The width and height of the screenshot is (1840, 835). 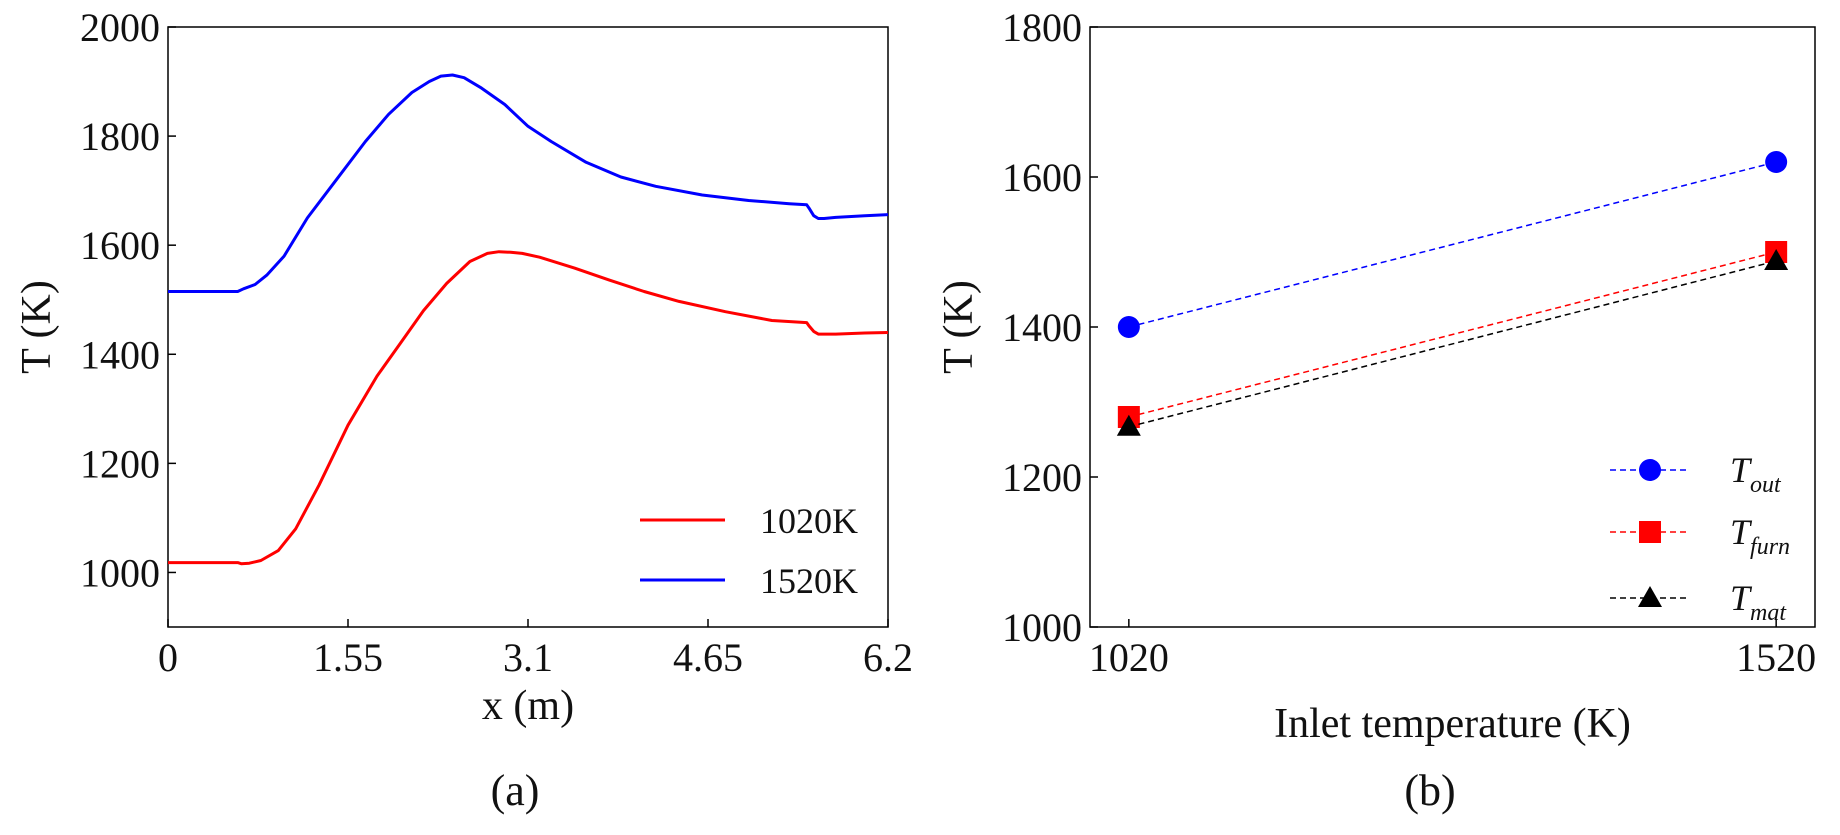 What do you see at coordinates (1650, 596) in the screenshot?
I see `legend-marker-t-mat` at bounding box center [1650, 596].